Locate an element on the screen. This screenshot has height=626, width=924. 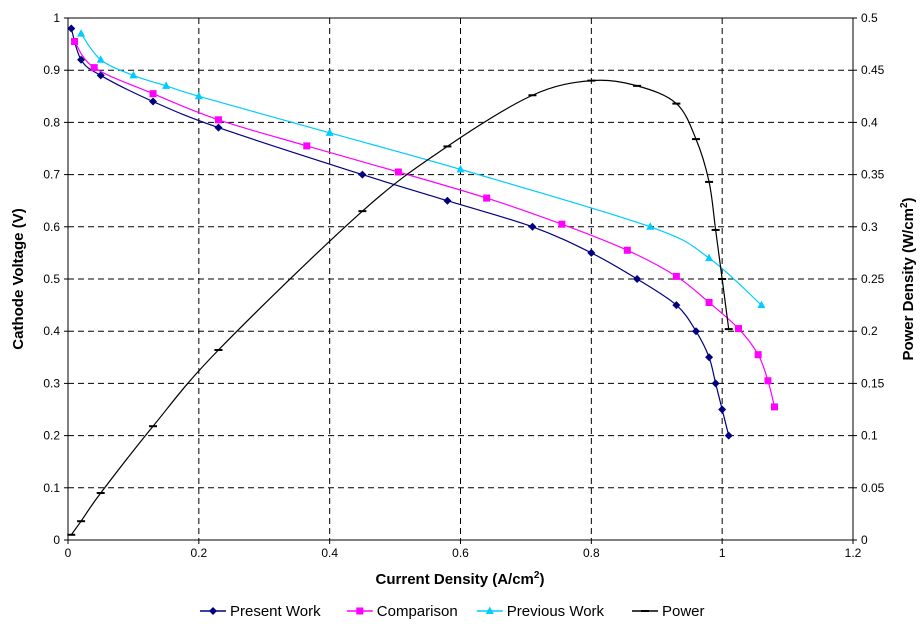
y2-tick-label: 0.15 is located at coordinates (873, 383).